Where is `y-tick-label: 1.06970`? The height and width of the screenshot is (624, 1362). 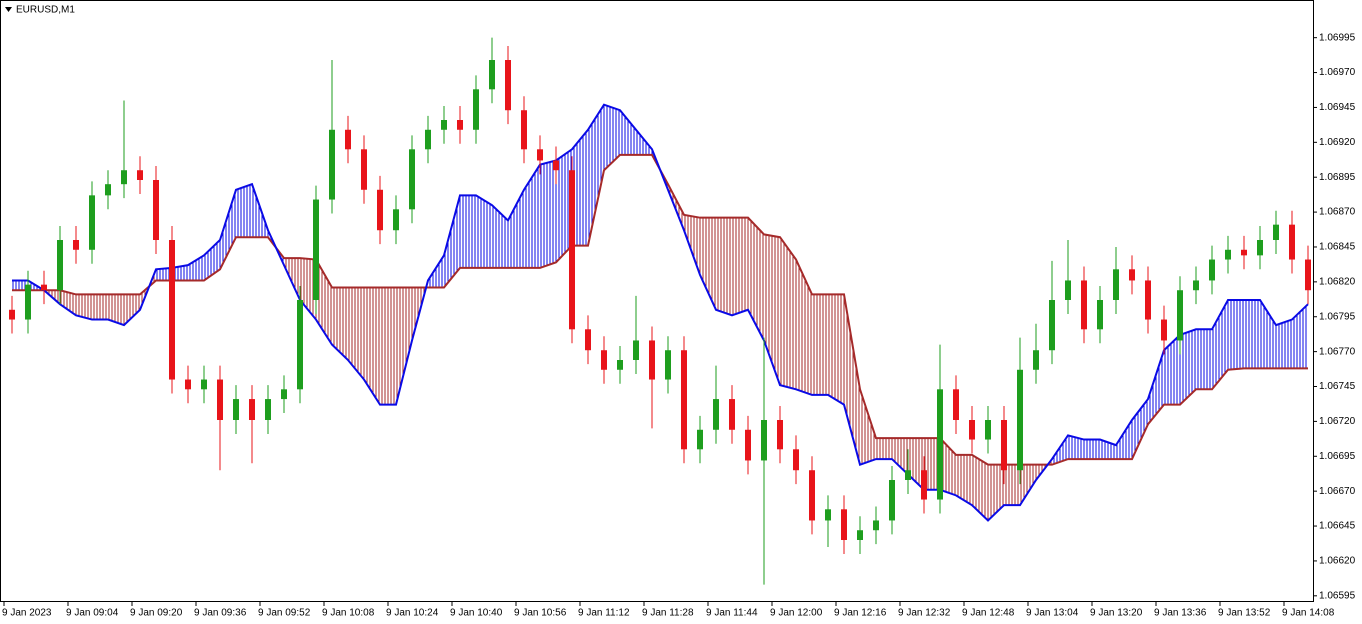
y-tick-label: 1.06970 is located at coordinates (1337, 72).